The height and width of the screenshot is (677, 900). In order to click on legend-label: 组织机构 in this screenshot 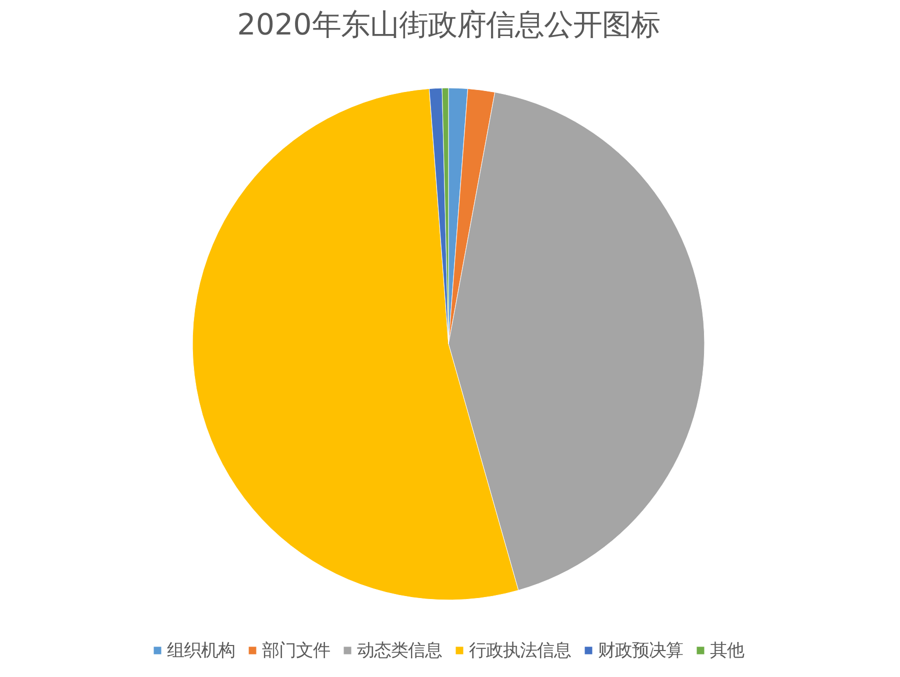, I will do `click(201, 651)`.